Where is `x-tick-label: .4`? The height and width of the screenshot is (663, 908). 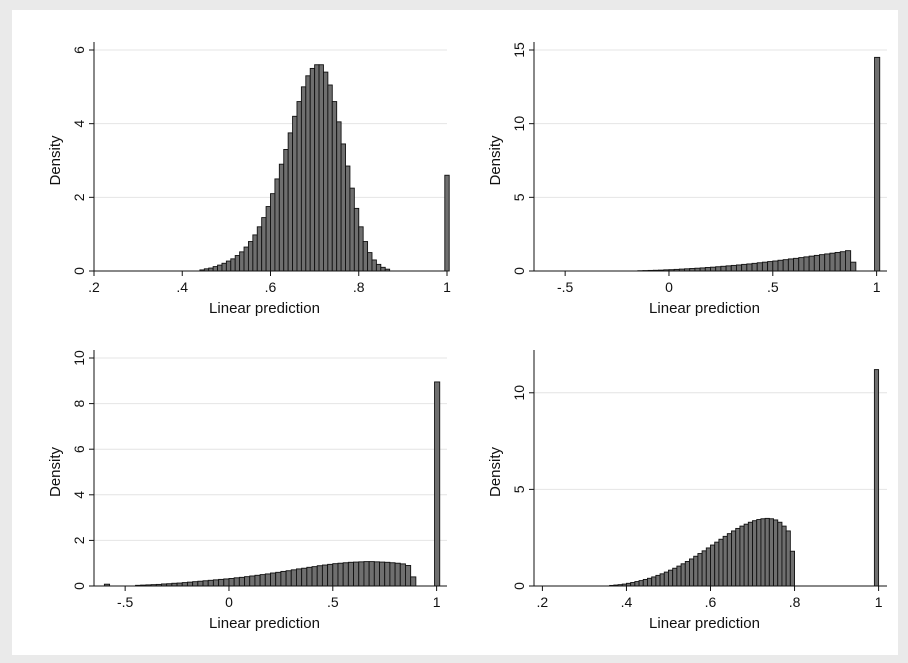 x-tick-label: .4 is located at coordinates (182, 287).